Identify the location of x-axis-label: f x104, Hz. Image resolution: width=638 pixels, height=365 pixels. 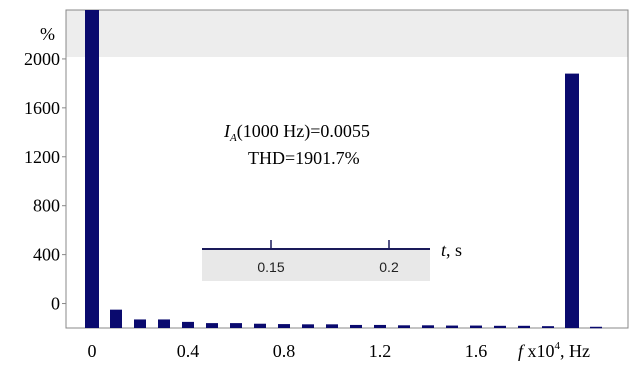
(554, 350).